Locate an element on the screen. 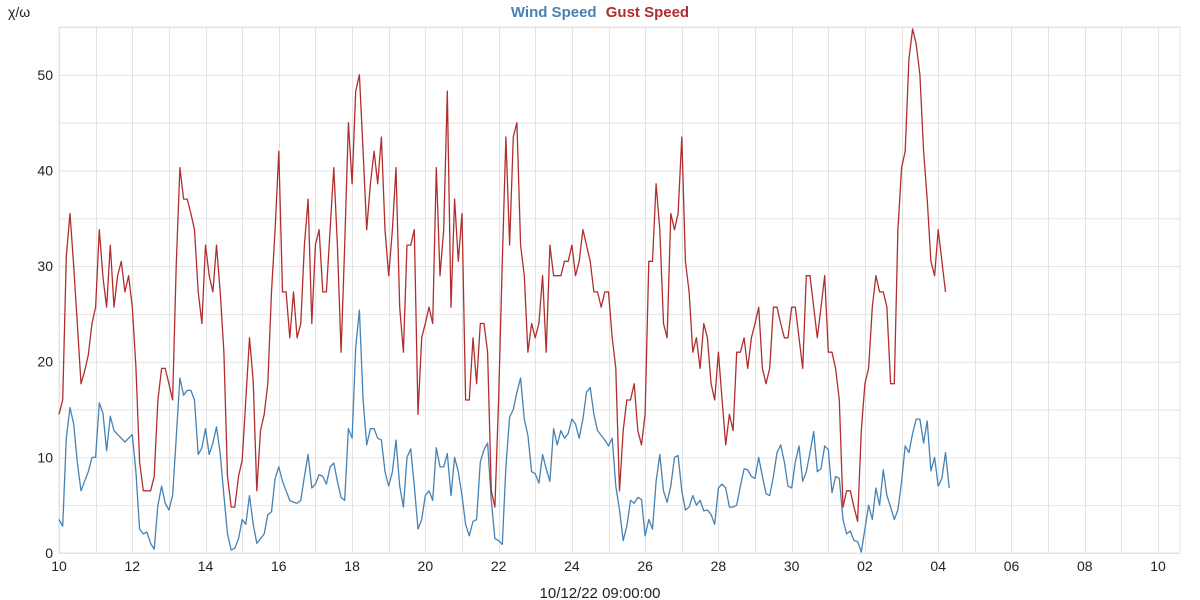  x-tick-label: 22 is located at coordinates (499, 566).